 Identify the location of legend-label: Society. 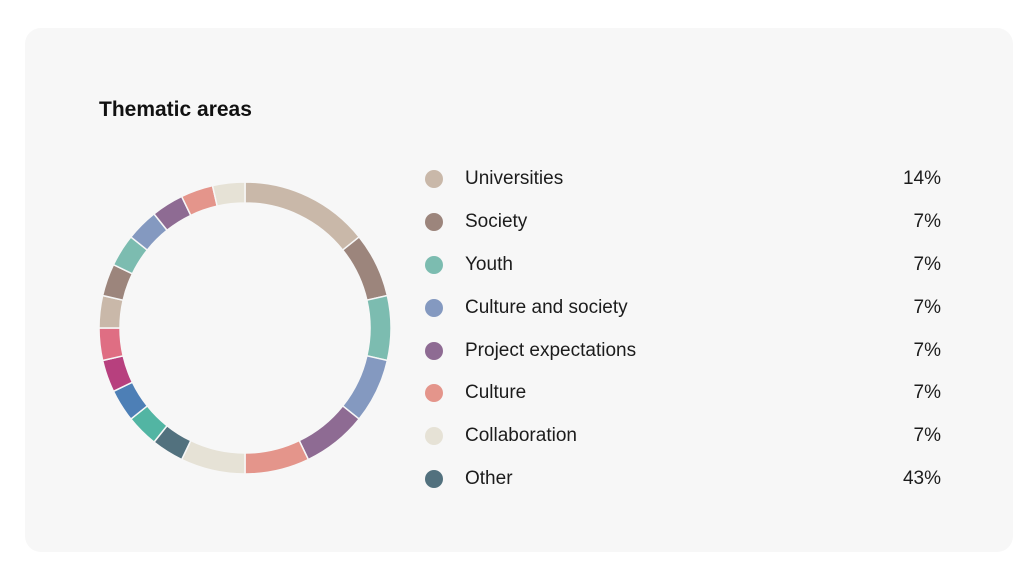
(496, 222).